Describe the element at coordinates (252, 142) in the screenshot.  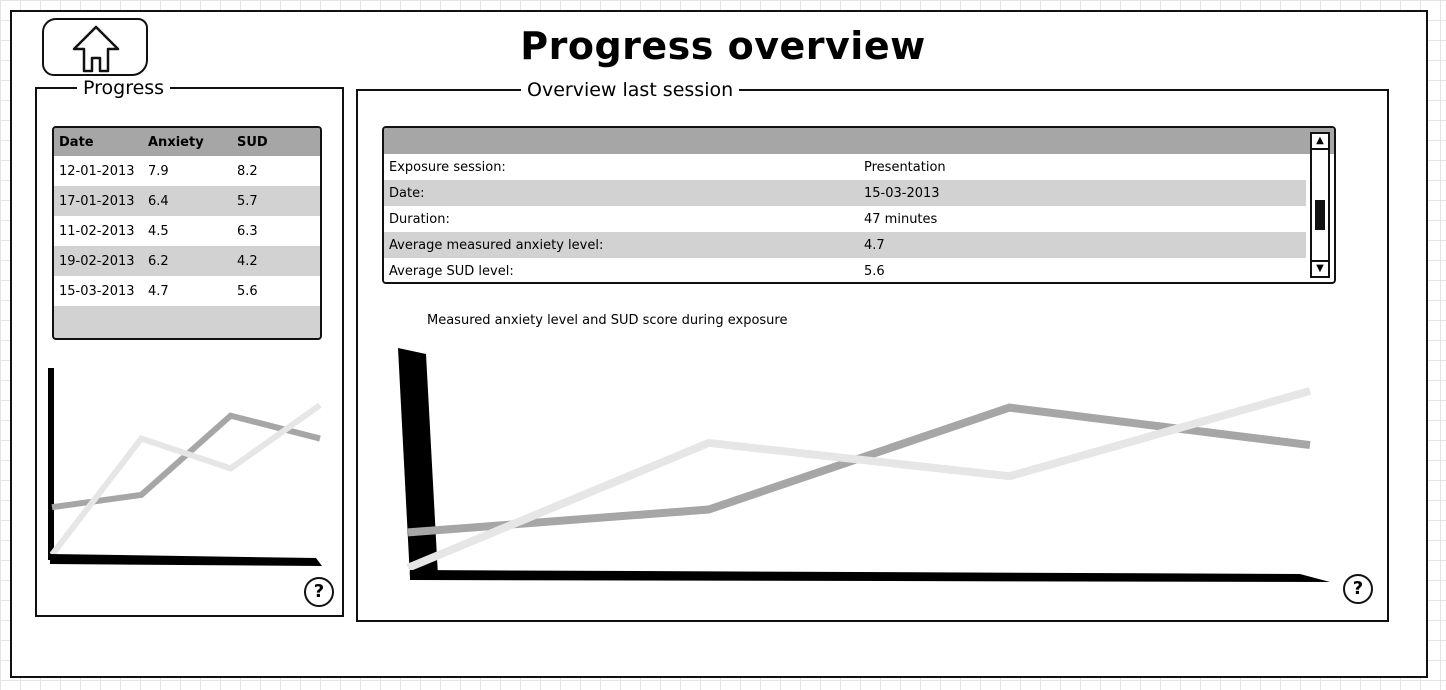
I see `column-header-sud: SUD` at that location.